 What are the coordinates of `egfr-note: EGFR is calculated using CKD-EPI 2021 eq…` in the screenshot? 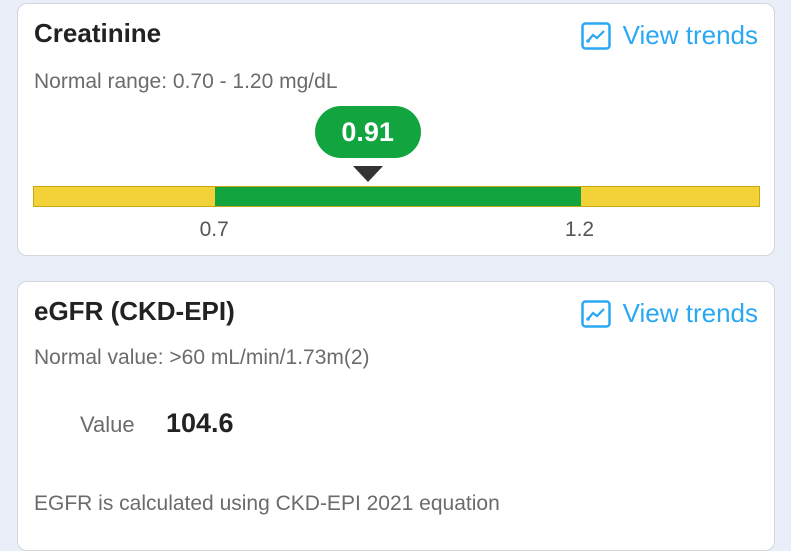 It's located at (267, 503).